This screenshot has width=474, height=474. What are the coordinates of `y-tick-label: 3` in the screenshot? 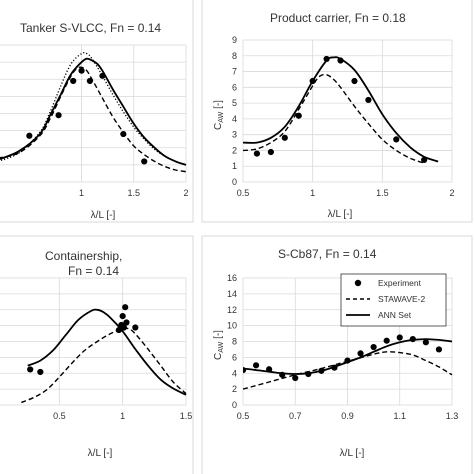 It's located at (234, 135).